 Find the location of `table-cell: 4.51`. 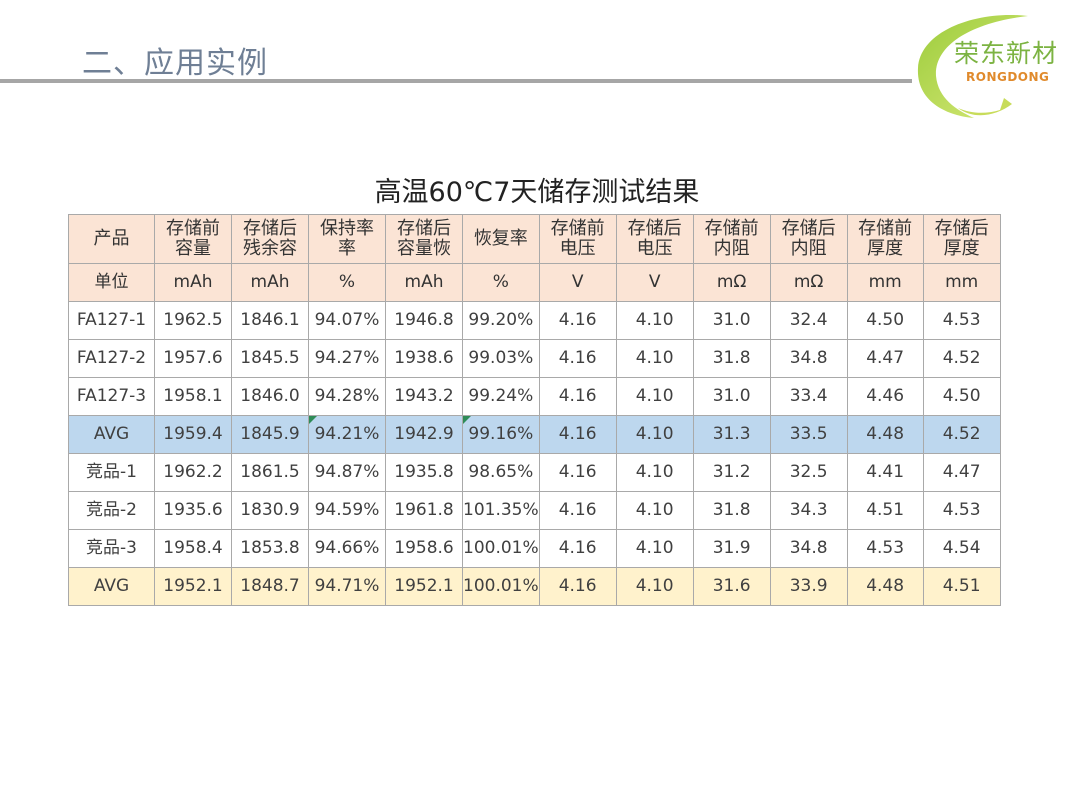

table-cell: 4.51 is located at coordinates (885, 510).